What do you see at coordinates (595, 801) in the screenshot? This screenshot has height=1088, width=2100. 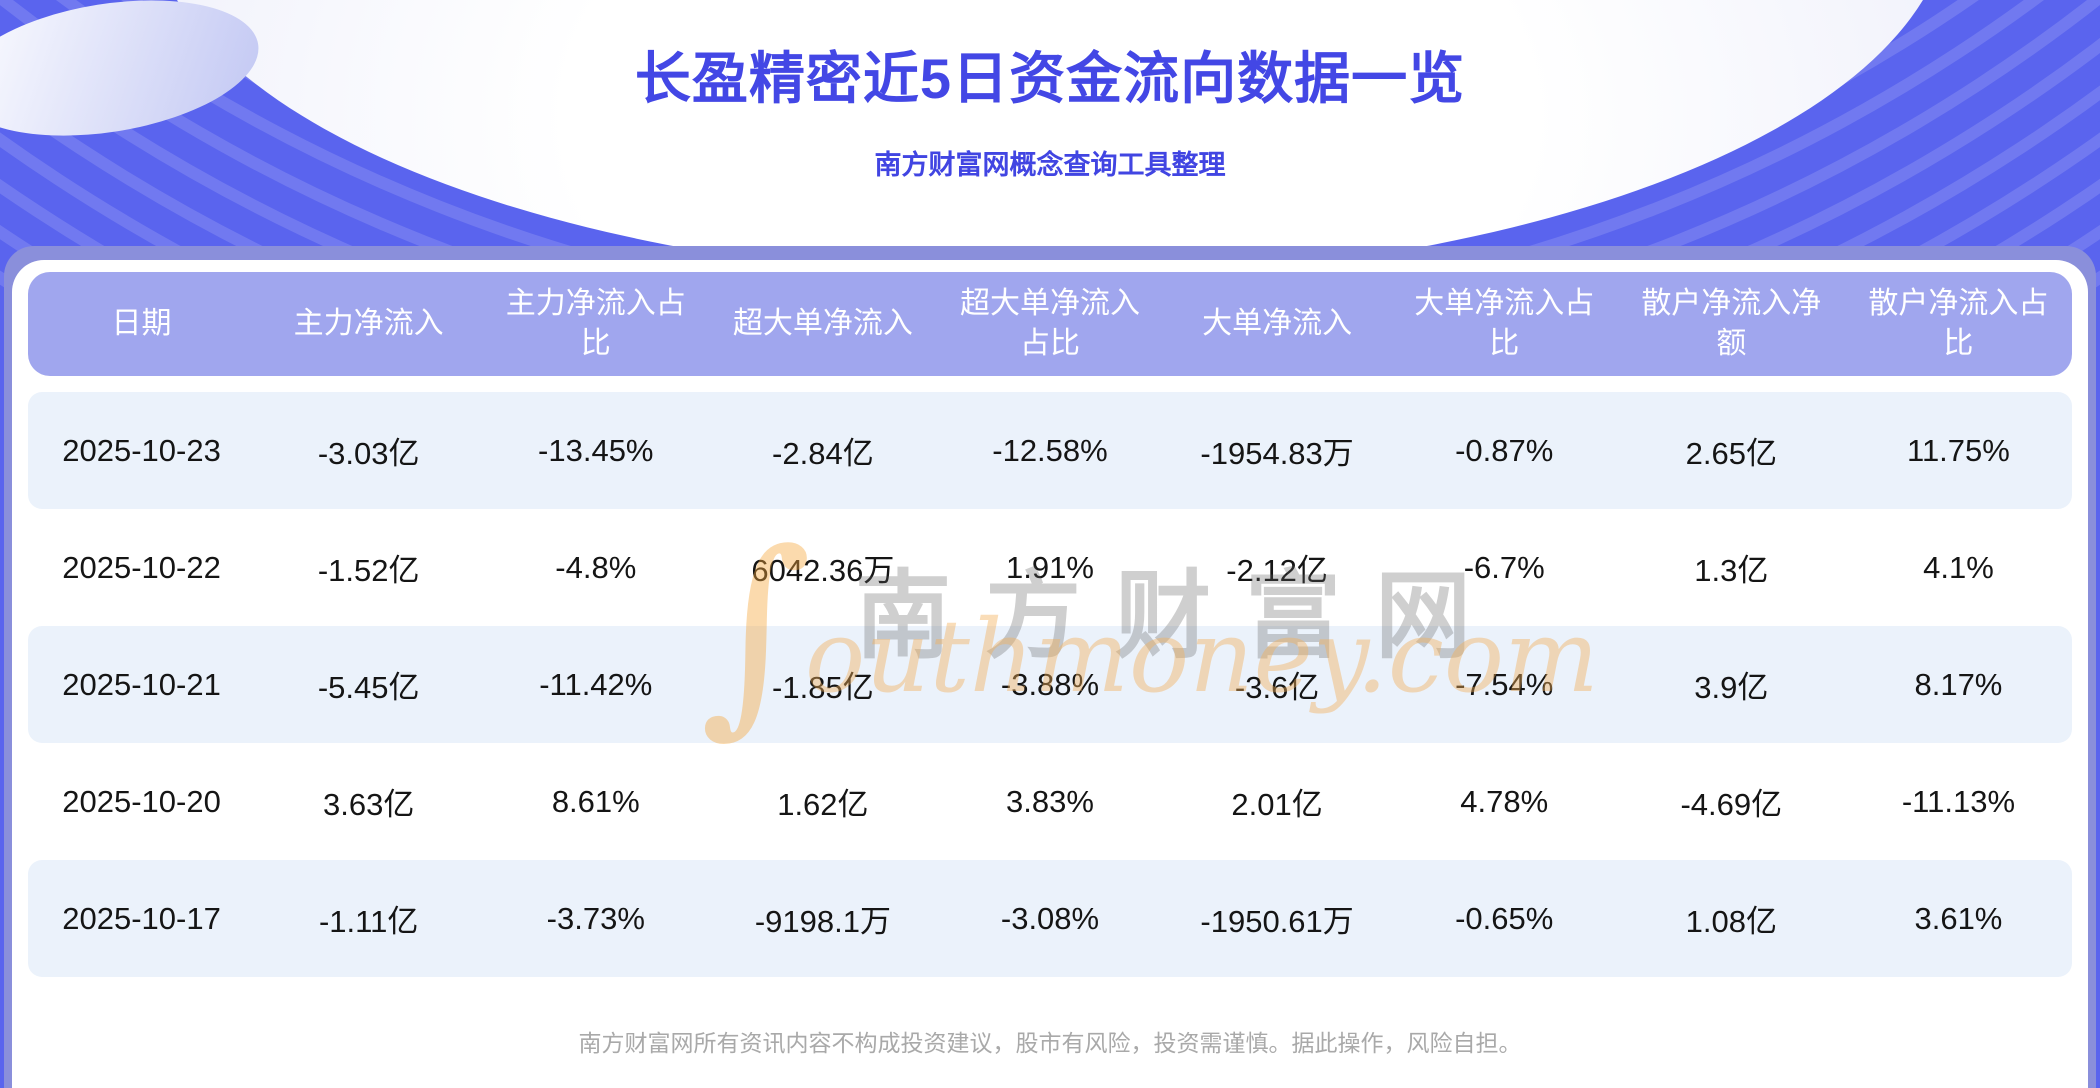 I see `table-cell: 8.61%` at bounding box center [595, 801].